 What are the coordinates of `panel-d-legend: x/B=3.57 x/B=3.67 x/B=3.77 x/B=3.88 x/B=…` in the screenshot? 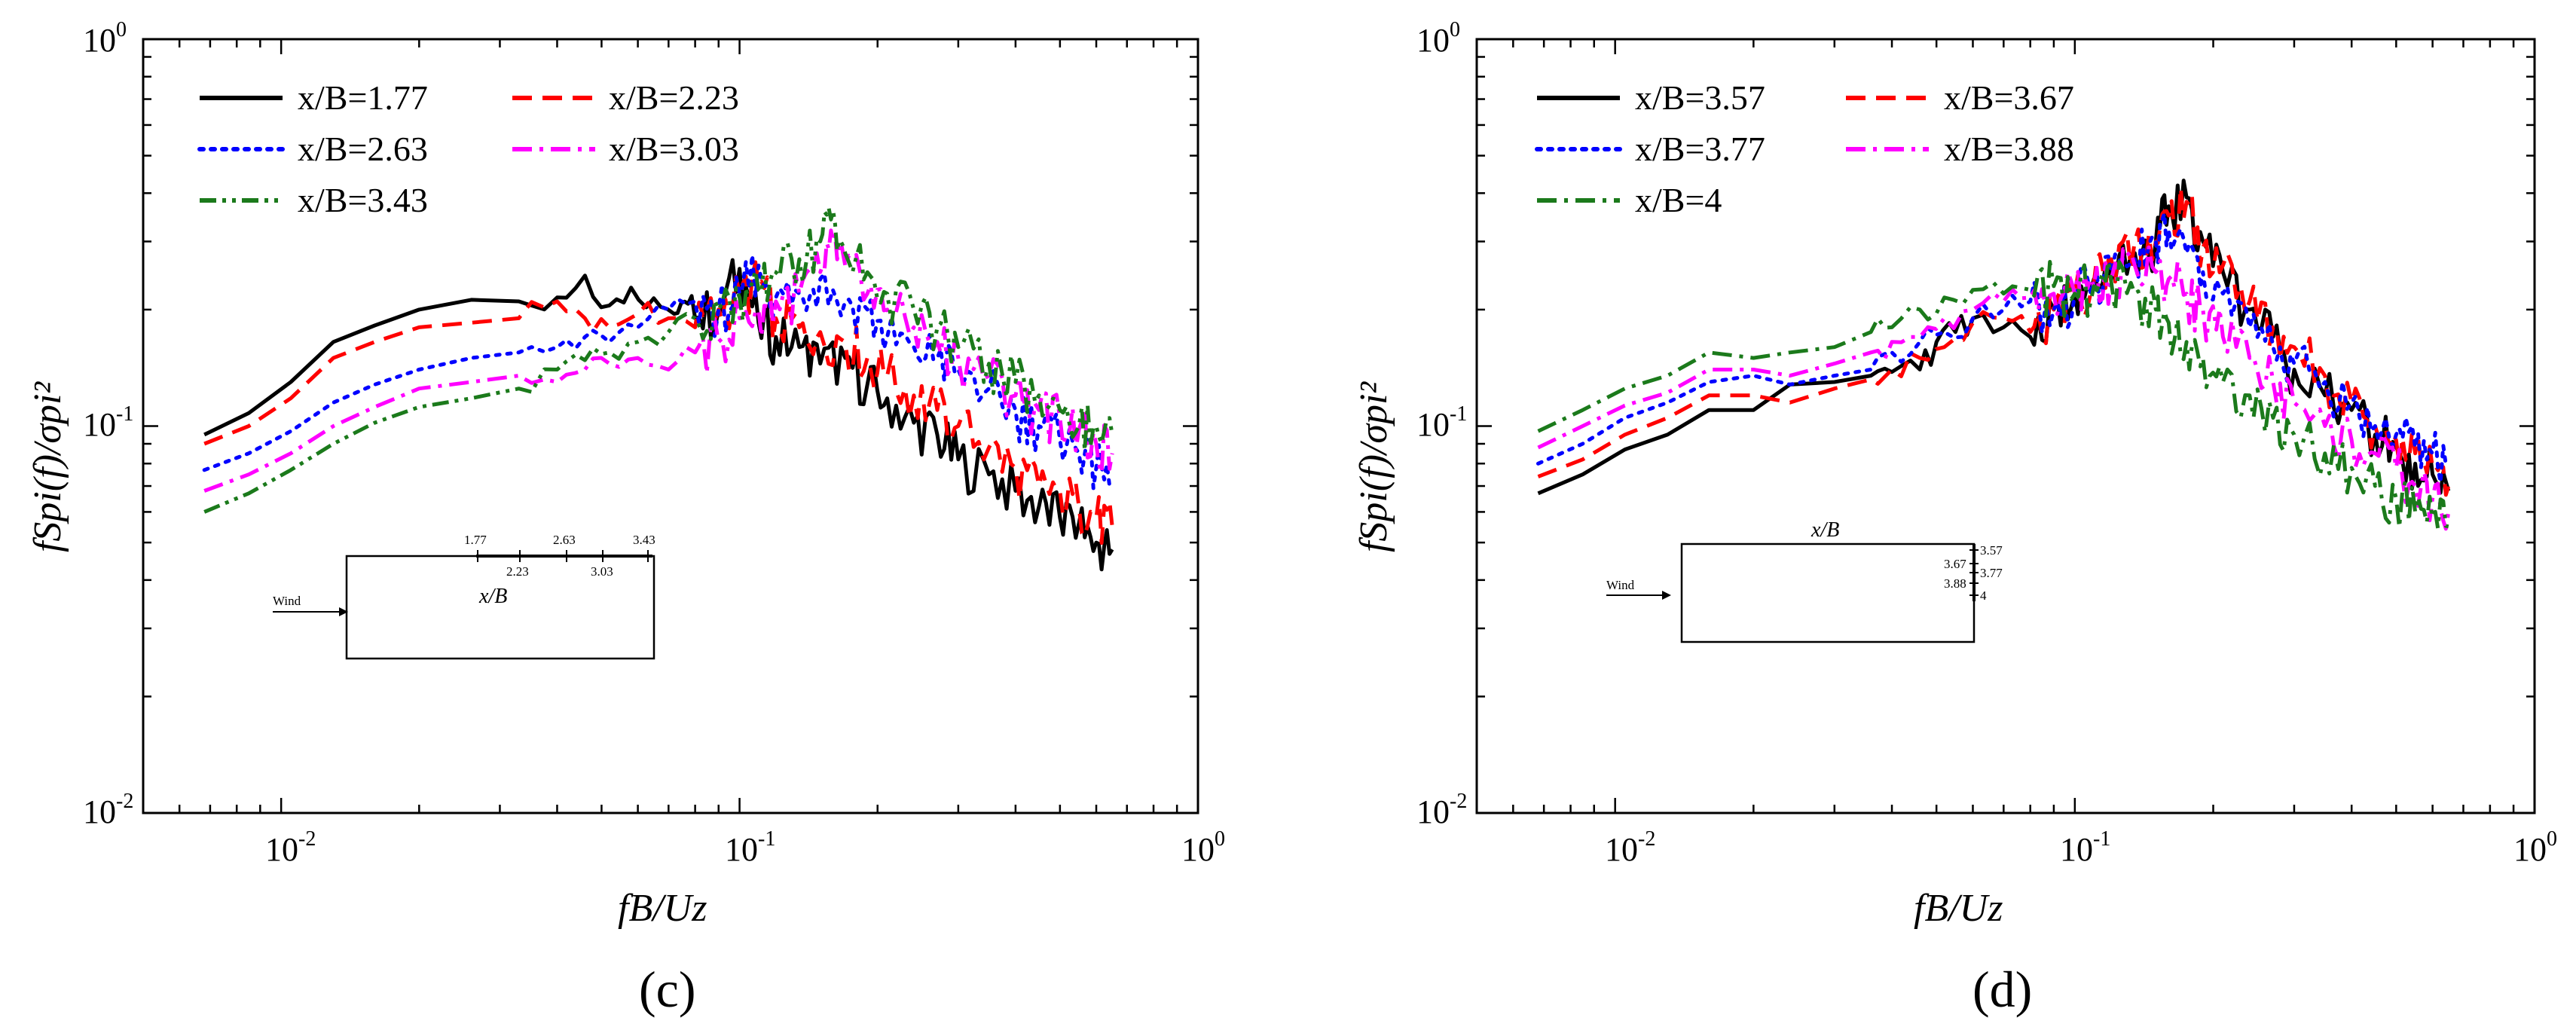 It's located at (1804, 149).